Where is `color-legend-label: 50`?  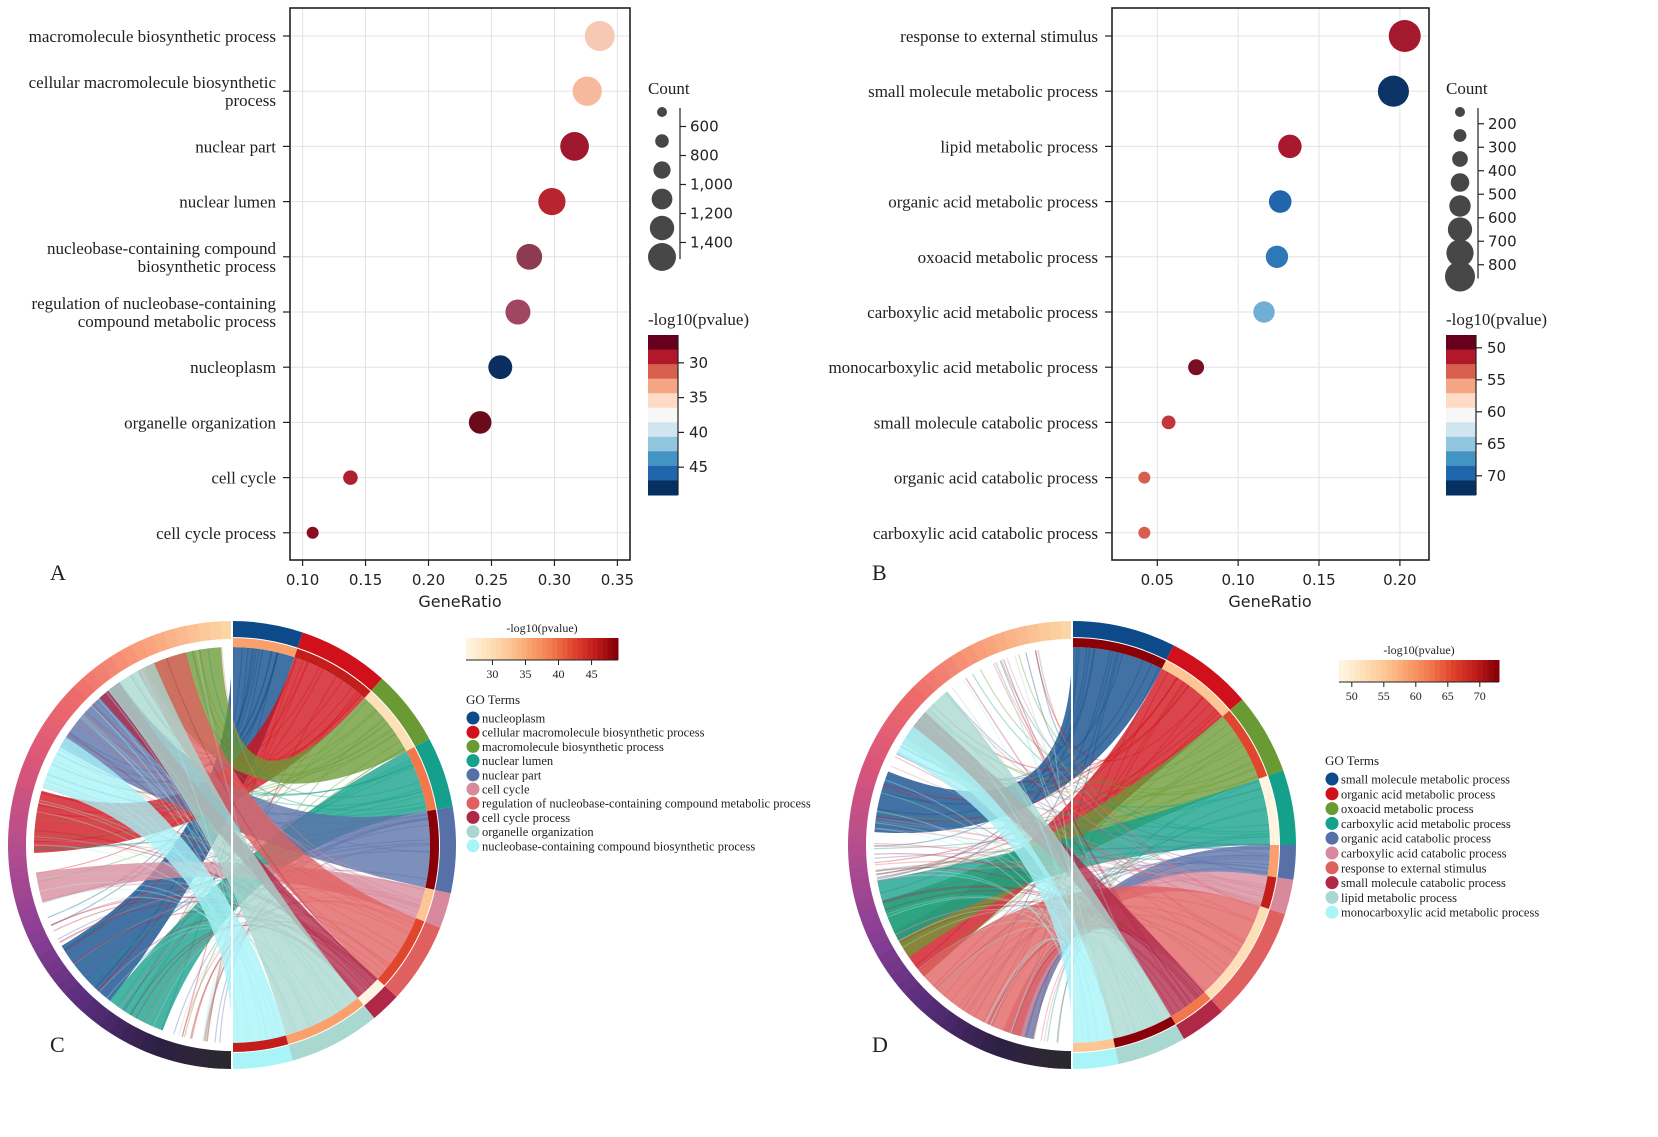 color-legend-label: 50 is located at coordinates (1496, 348).